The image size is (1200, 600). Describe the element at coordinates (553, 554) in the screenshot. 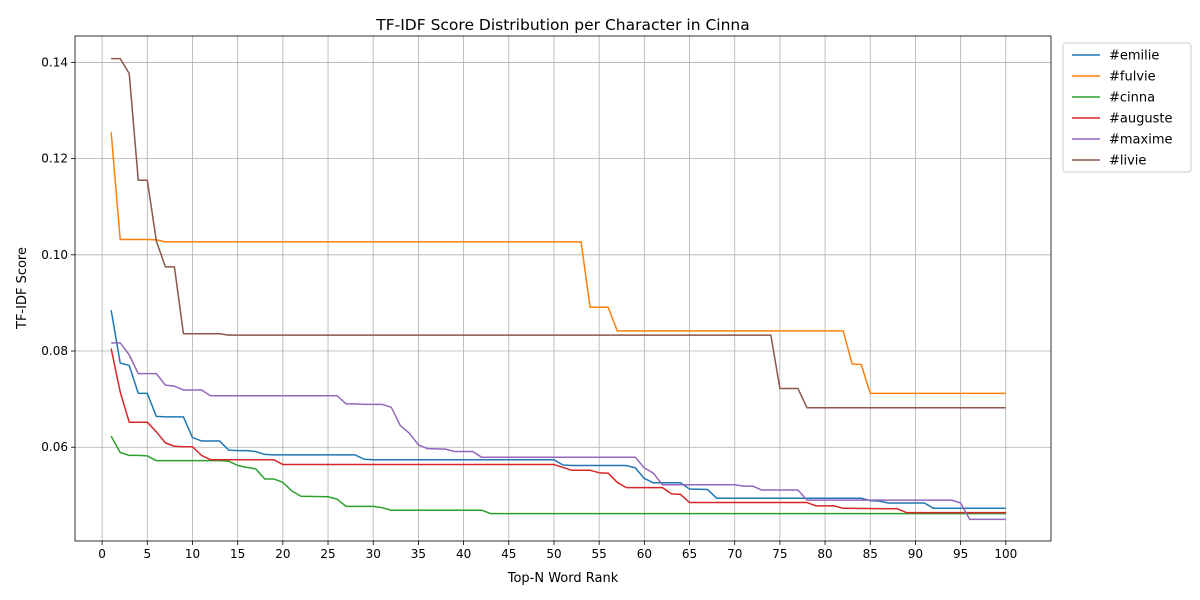

I see `x-tick-label: 50` at that location.